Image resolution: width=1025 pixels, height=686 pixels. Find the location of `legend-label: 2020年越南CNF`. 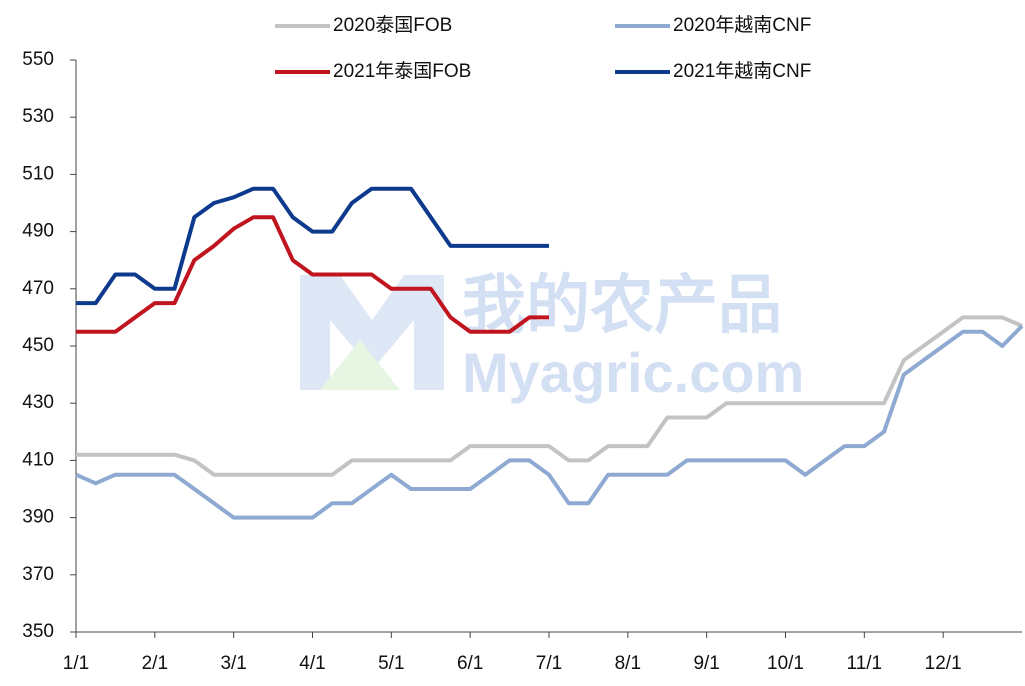

legend-label: 2020年越南CNF is located at coordinates (742, 25).